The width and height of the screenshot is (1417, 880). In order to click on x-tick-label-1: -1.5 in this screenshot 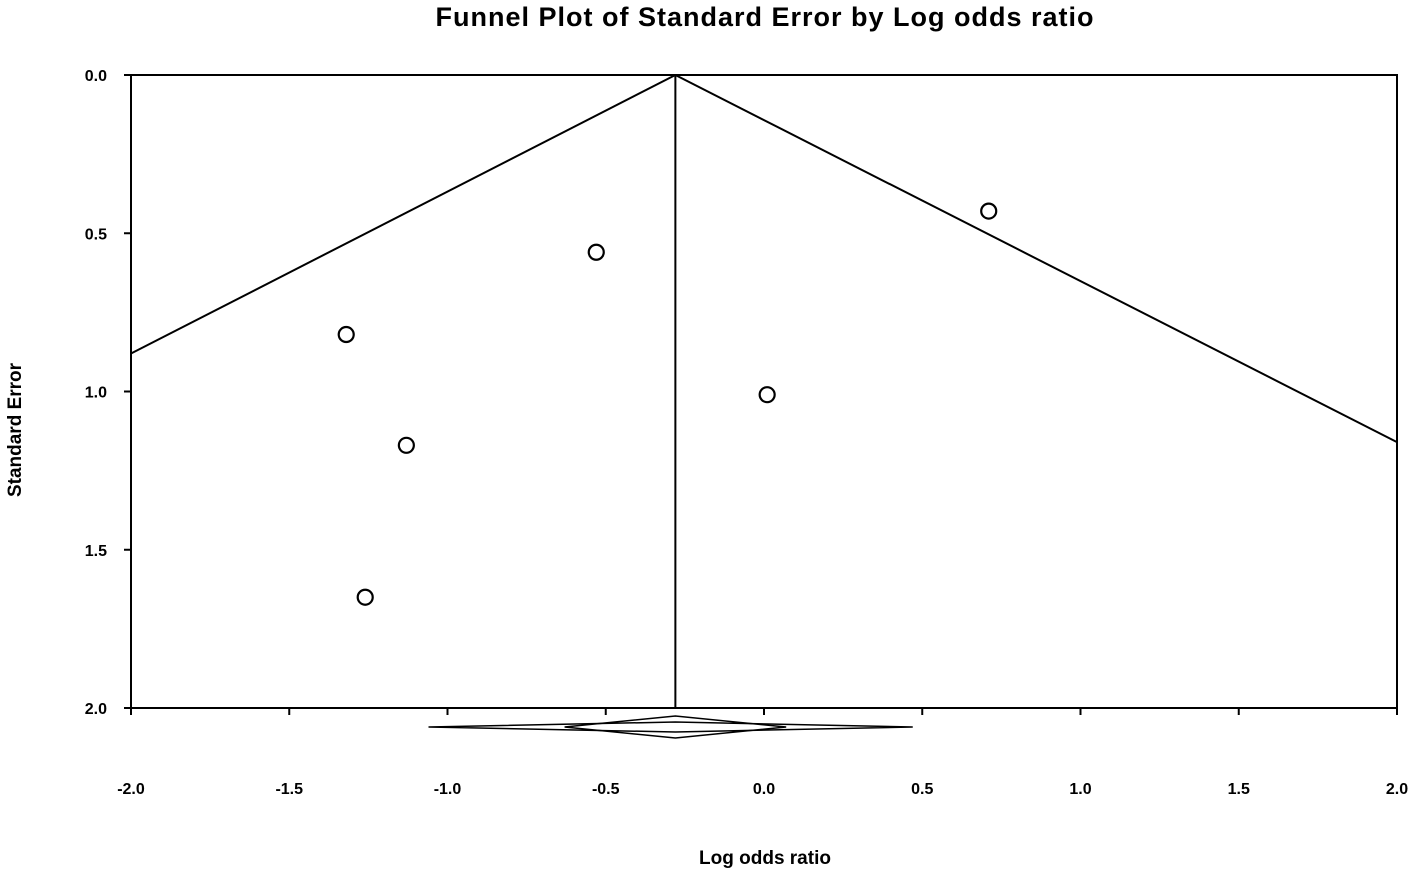, I will do `click(289, 789)`.